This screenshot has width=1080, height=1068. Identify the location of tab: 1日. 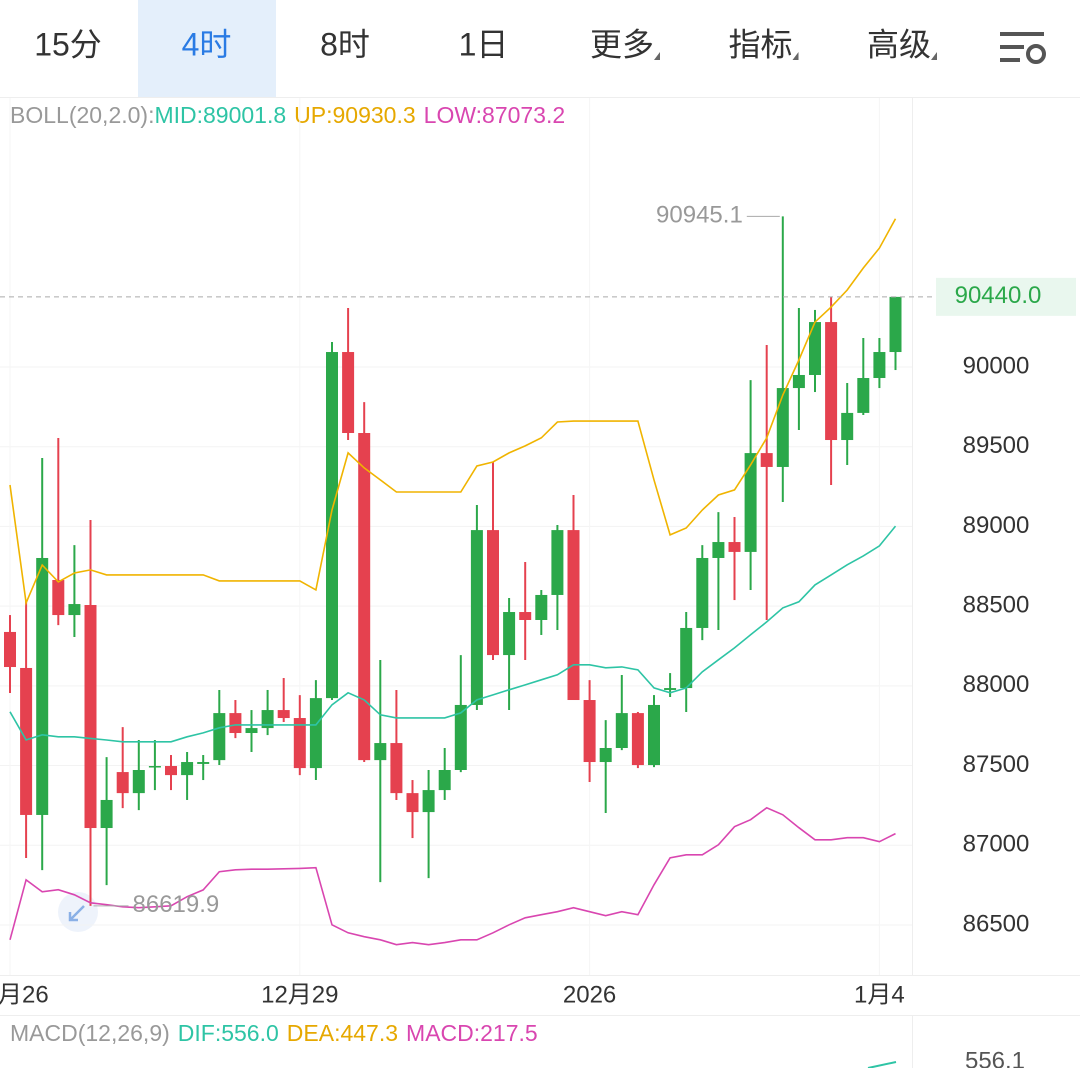
(484, 44).